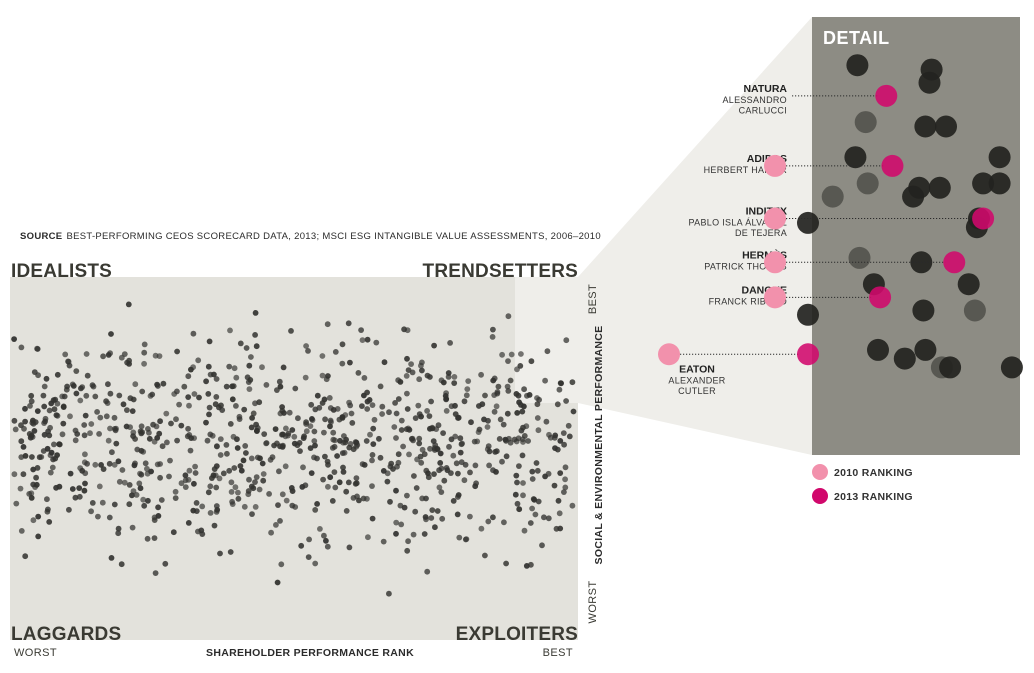  Describe the element at coordinates (761, 233) in the screenshot. I see `ceo-label-inditex: DE TEJERA` at that location.